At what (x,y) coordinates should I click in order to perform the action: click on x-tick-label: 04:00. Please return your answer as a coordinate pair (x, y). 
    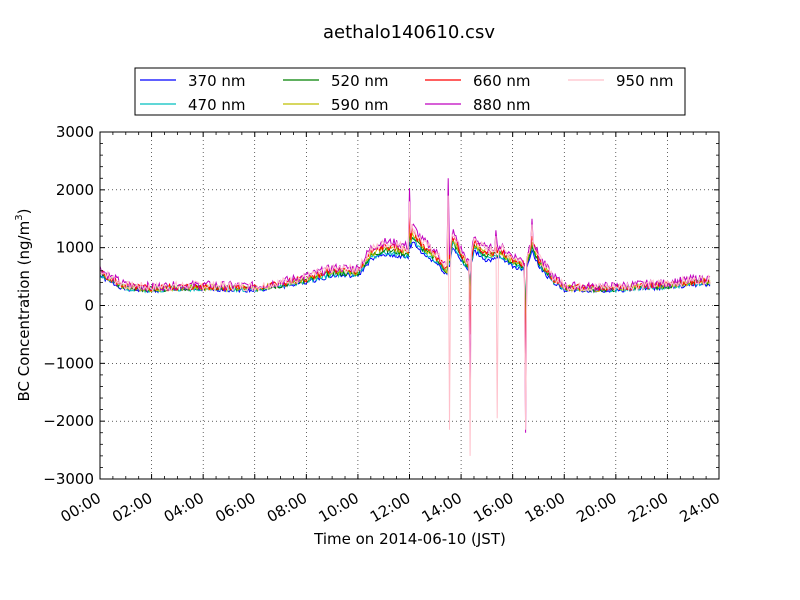
    Looking at the image, I should click on (184, 507).